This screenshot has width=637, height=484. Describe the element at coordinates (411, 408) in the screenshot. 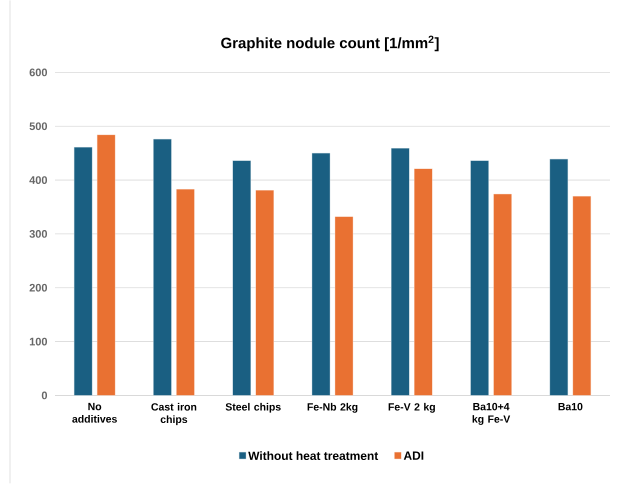

I see `x-tick-label: Fe-V 2 kg` at that location.